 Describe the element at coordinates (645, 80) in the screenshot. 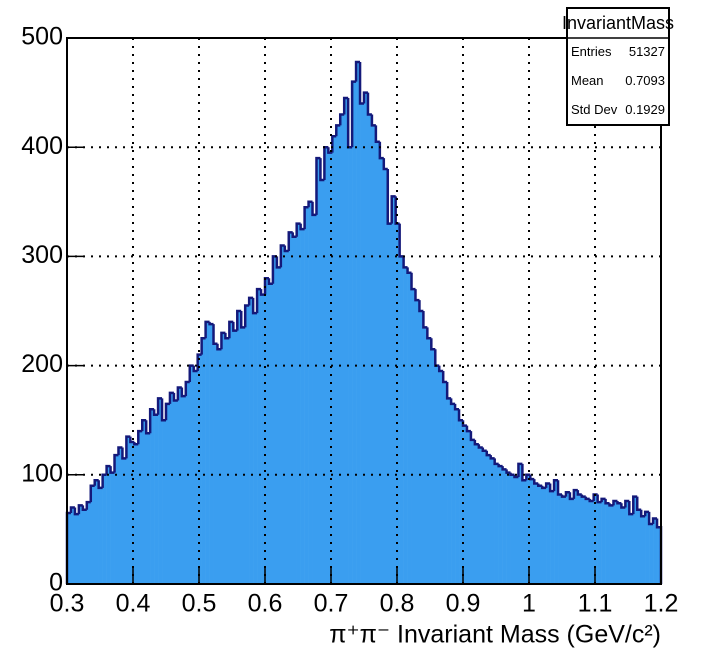

I see `stats-value: 0.7093` at that location.